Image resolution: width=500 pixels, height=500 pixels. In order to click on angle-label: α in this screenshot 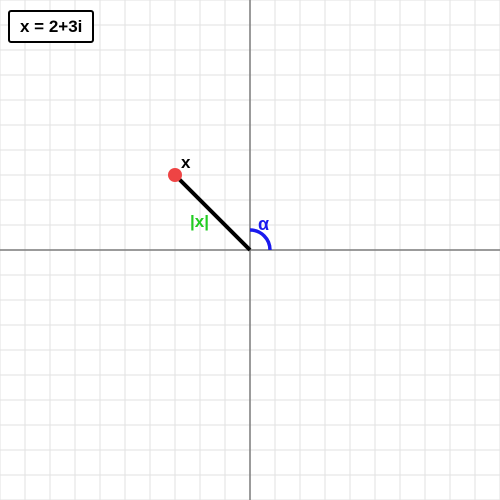, I will do `click(263, 224)`.